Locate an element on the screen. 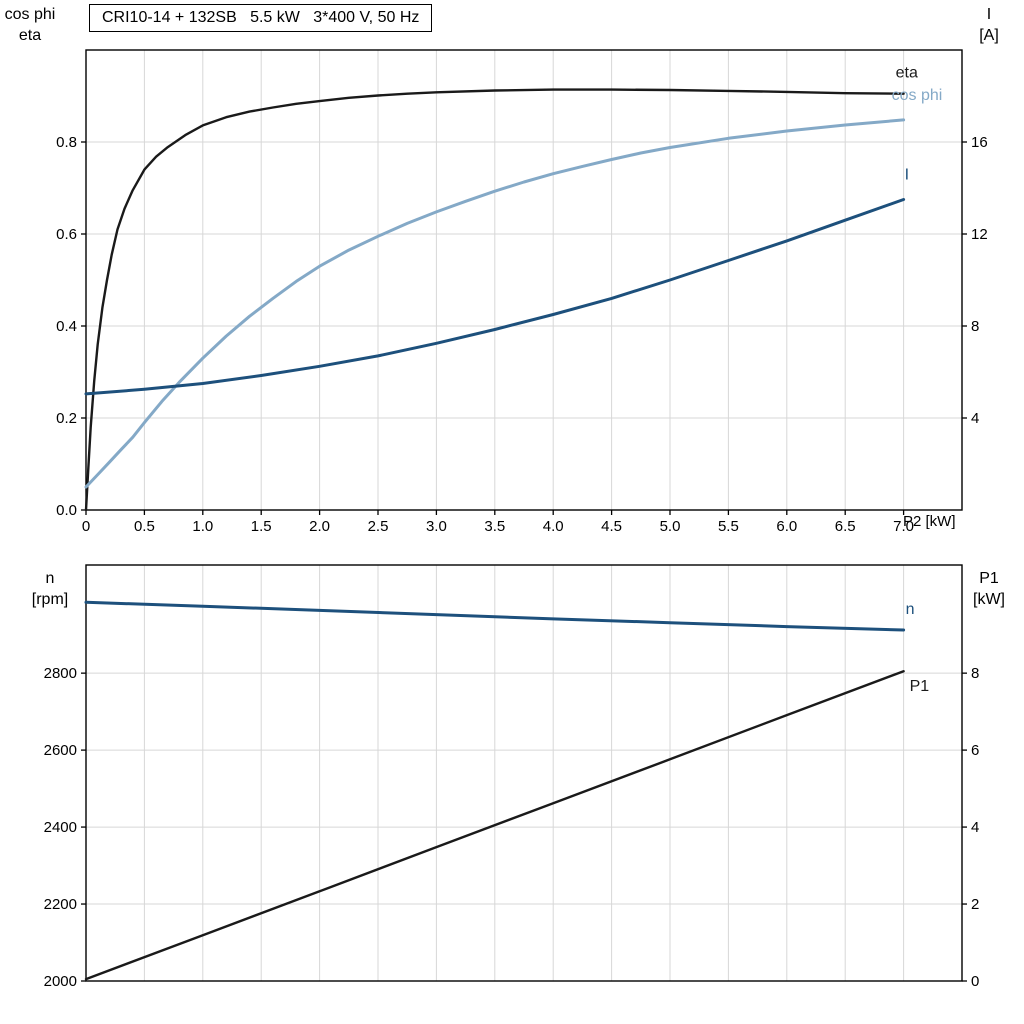  n-curve is located at coordinates (495, 616).